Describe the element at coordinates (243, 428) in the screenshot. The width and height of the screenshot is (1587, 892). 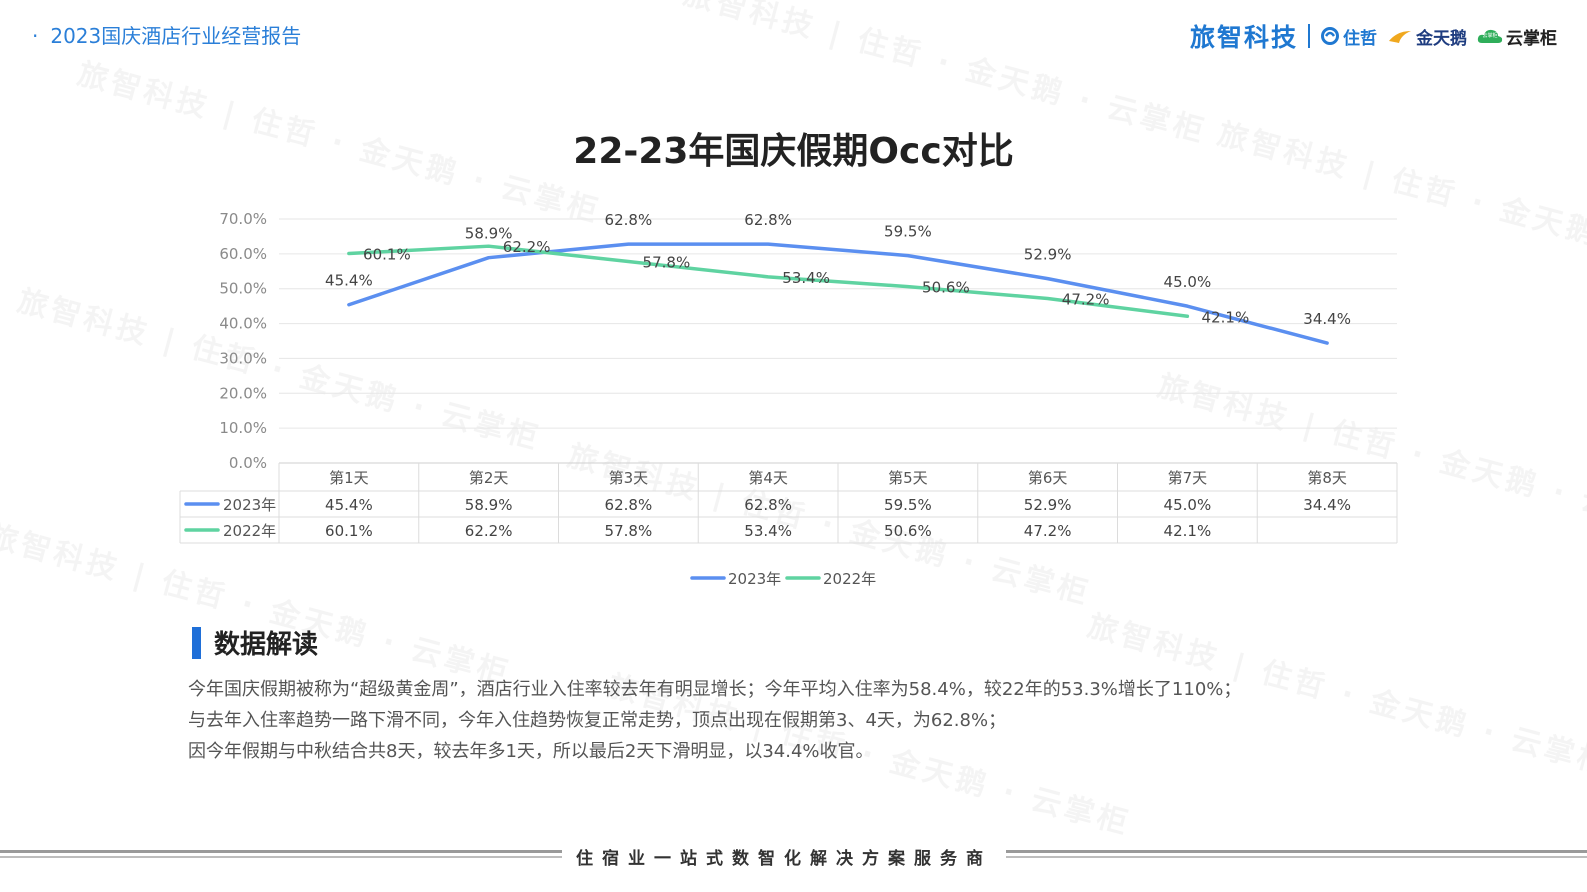
I see `y-tick-label: 10.0%` at that location.